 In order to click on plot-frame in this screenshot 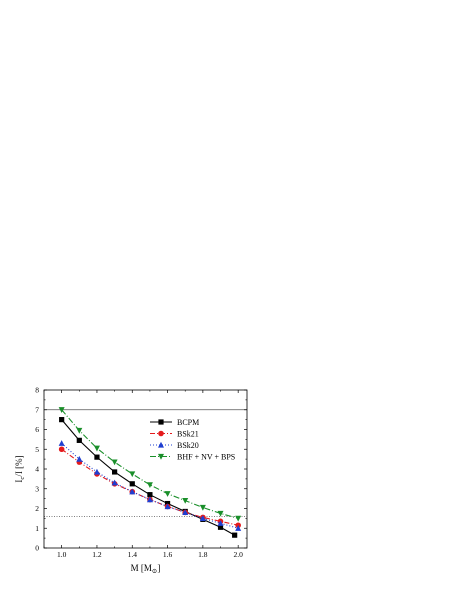, I will do `click(145, 469)`.